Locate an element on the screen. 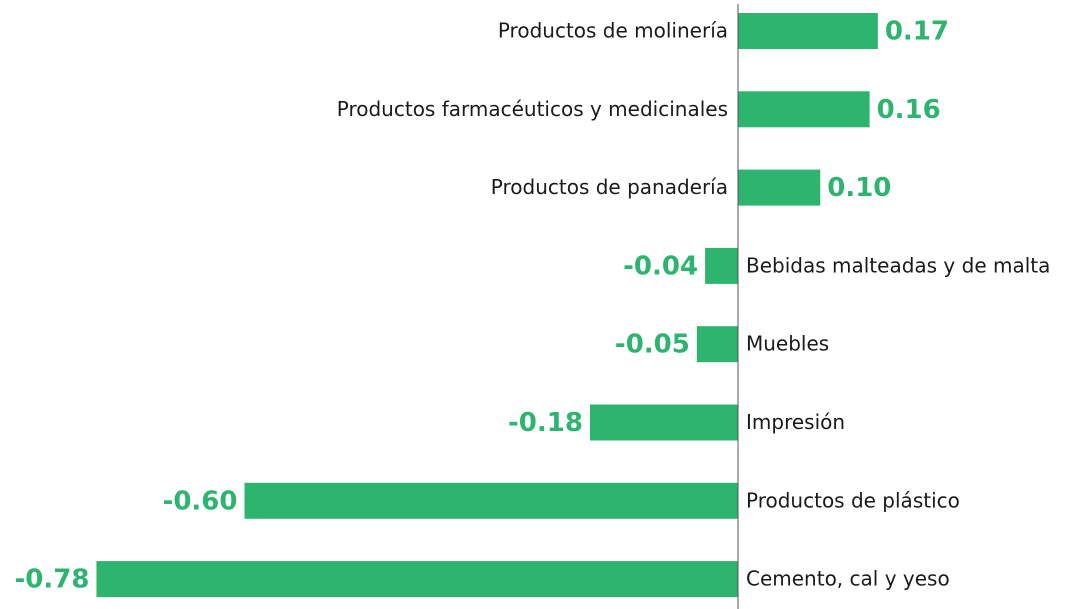  category-label: Bebidas malteadas y de malta is located at coordinates (898, 265).